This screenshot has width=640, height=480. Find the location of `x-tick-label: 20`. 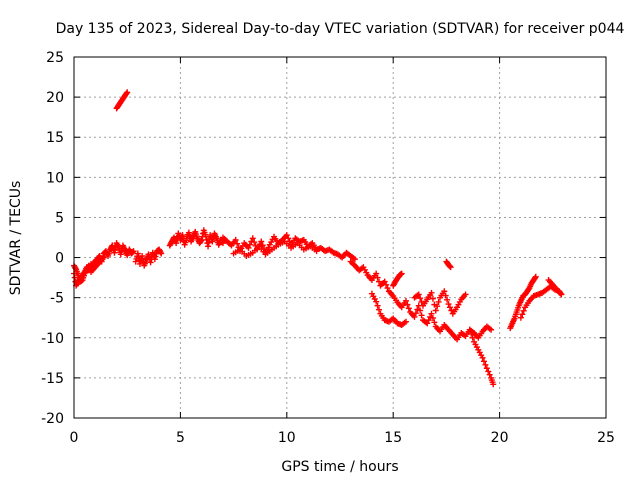

x-tick-label: 20 is located at coordinates (500, 438).